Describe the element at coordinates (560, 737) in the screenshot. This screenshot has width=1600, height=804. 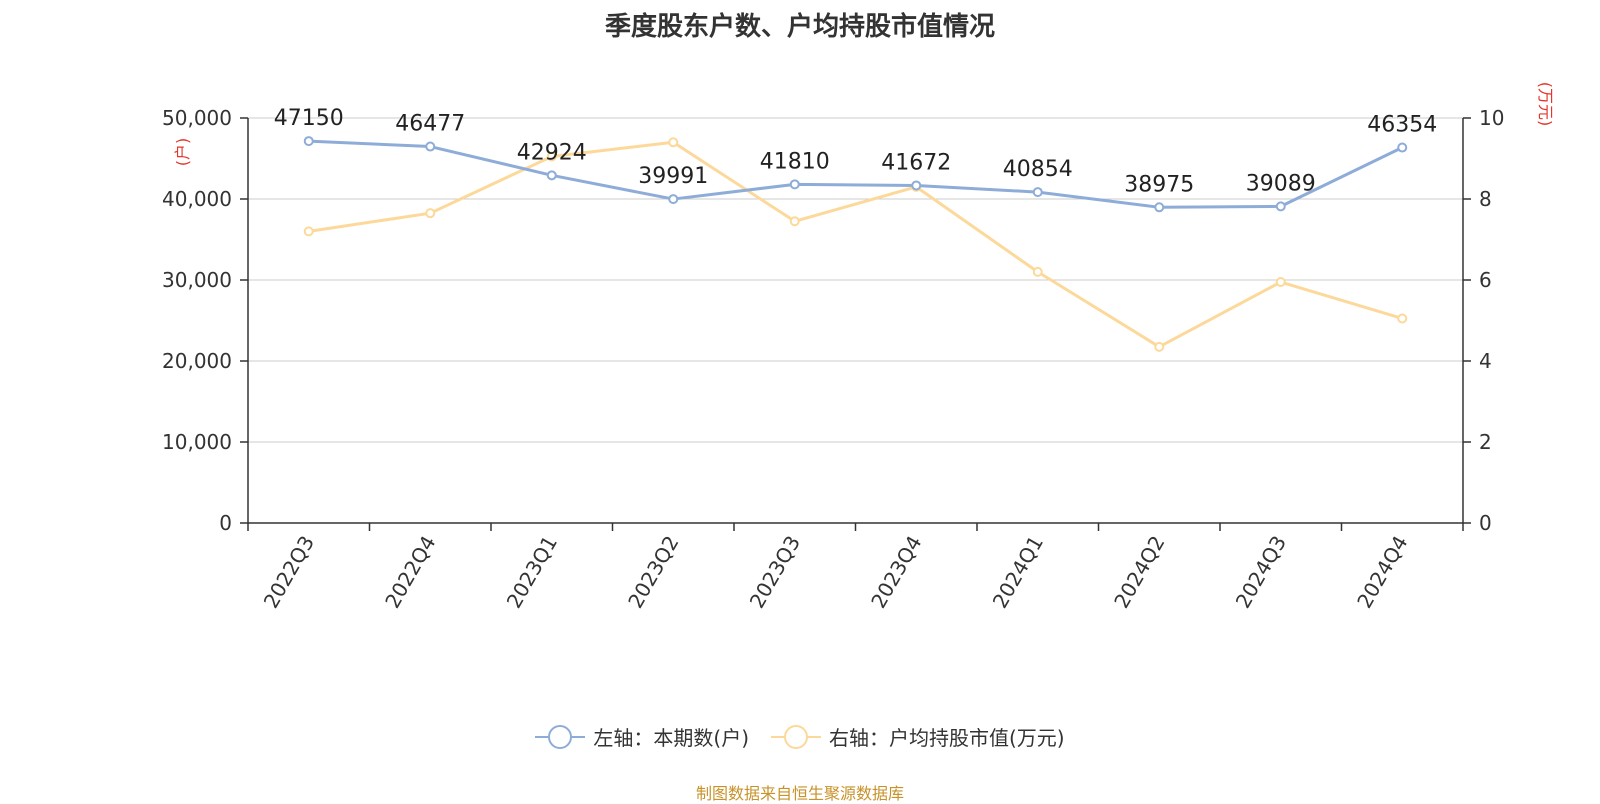
I see `legend-swatch-households` at that location.